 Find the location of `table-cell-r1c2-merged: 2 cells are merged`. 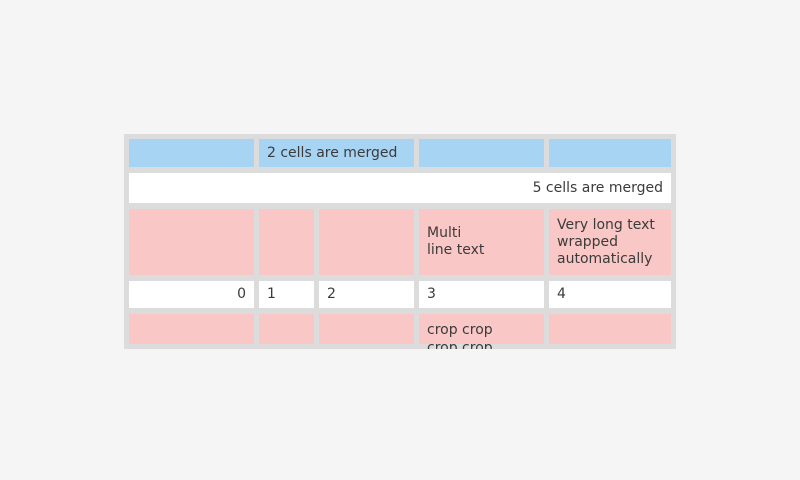

table-cell-r1c2-merged: 2 cells are merged is located at coordinates (336, 153).